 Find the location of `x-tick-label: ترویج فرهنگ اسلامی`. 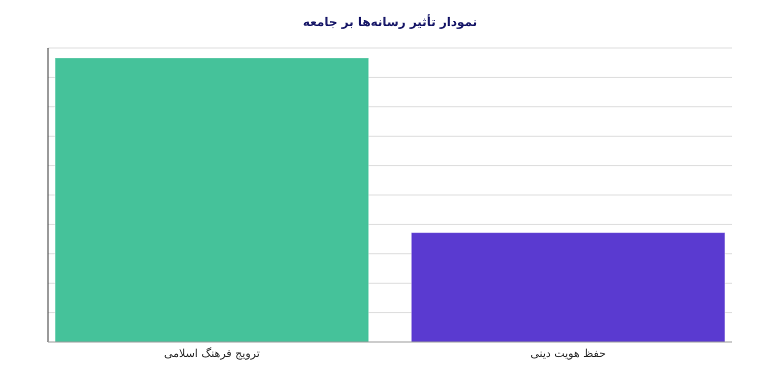

x-tick-label: ترویج فرهنگ اسلامی is located at coordinates (212, 353).